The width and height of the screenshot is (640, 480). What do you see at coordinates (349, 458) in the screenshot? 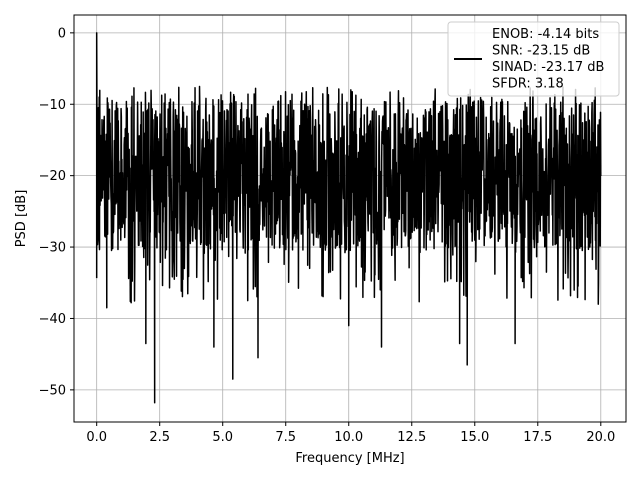
I see `x-axis-label: Frequency [MHz]` at bounding box center [349, 458].